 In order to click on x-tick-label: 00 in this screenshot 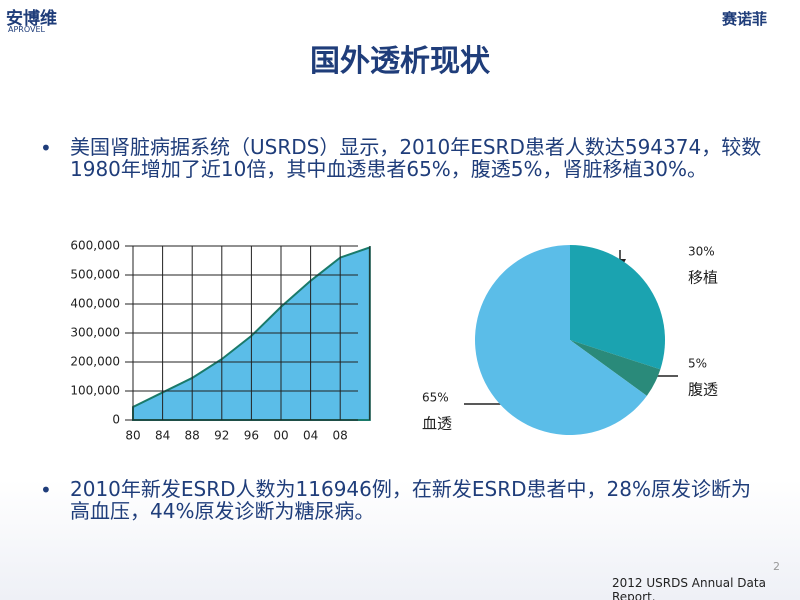, I will do `click(280, 436)`.